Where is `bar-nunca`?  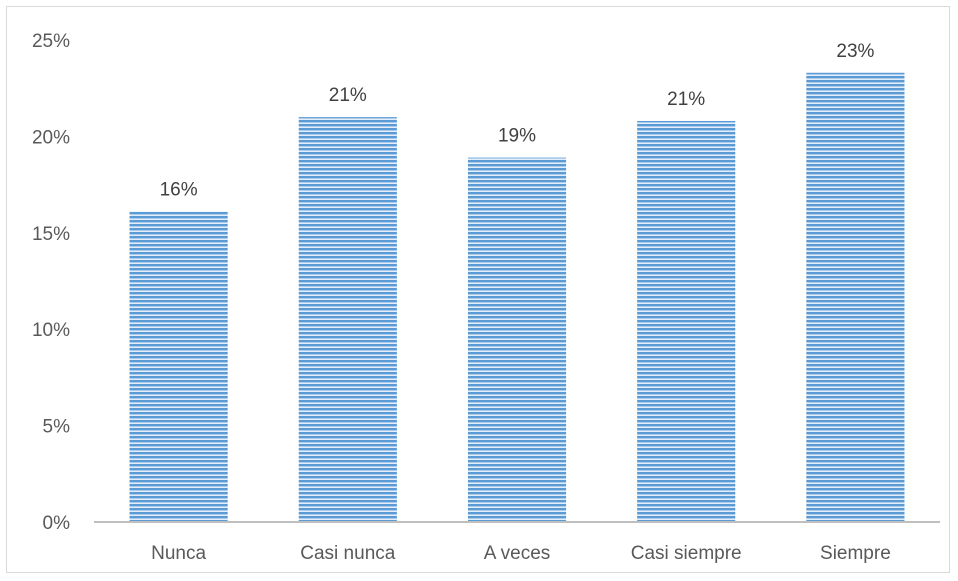 bar-nunca is located at coordinates (178, 367).